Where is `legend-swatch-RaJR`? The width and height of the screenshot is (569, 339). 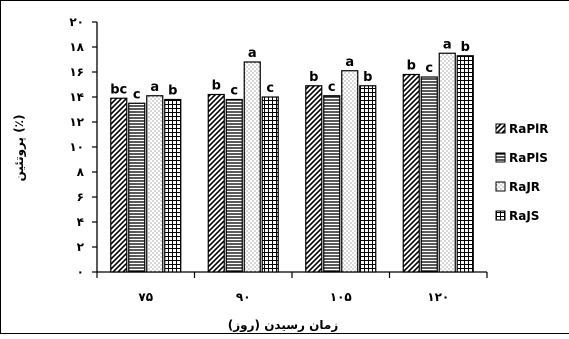
legend-swatch-RaJR is located at coordinates (500, 186).